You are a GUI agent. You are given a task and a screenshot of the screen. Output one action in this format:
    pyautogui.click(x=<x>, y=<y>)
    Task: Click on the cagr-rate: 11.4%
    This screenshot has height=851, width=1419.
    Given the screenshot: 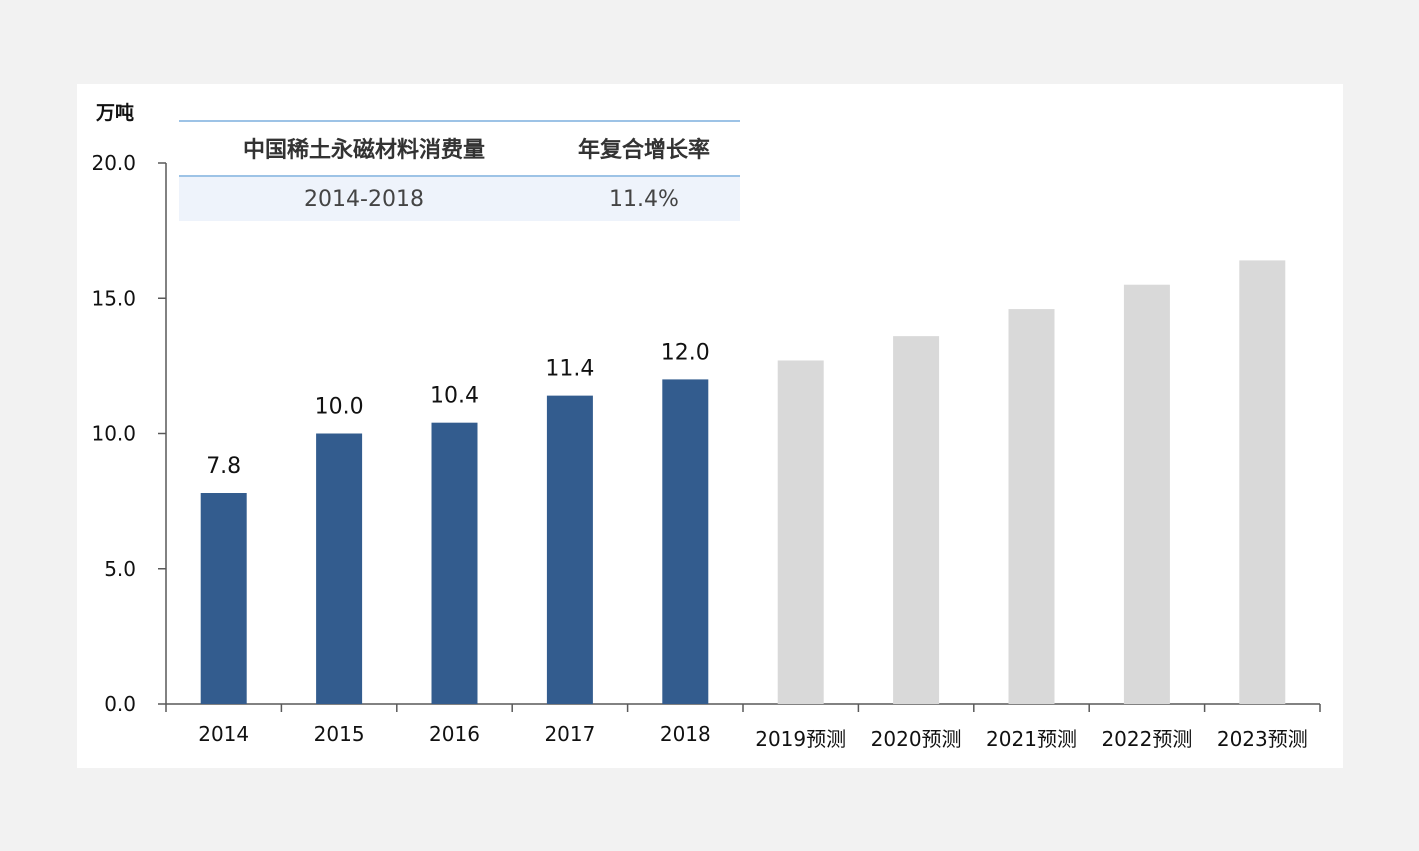 What is the action you would take?
    pyautogui.click(x=644, y=199)
    